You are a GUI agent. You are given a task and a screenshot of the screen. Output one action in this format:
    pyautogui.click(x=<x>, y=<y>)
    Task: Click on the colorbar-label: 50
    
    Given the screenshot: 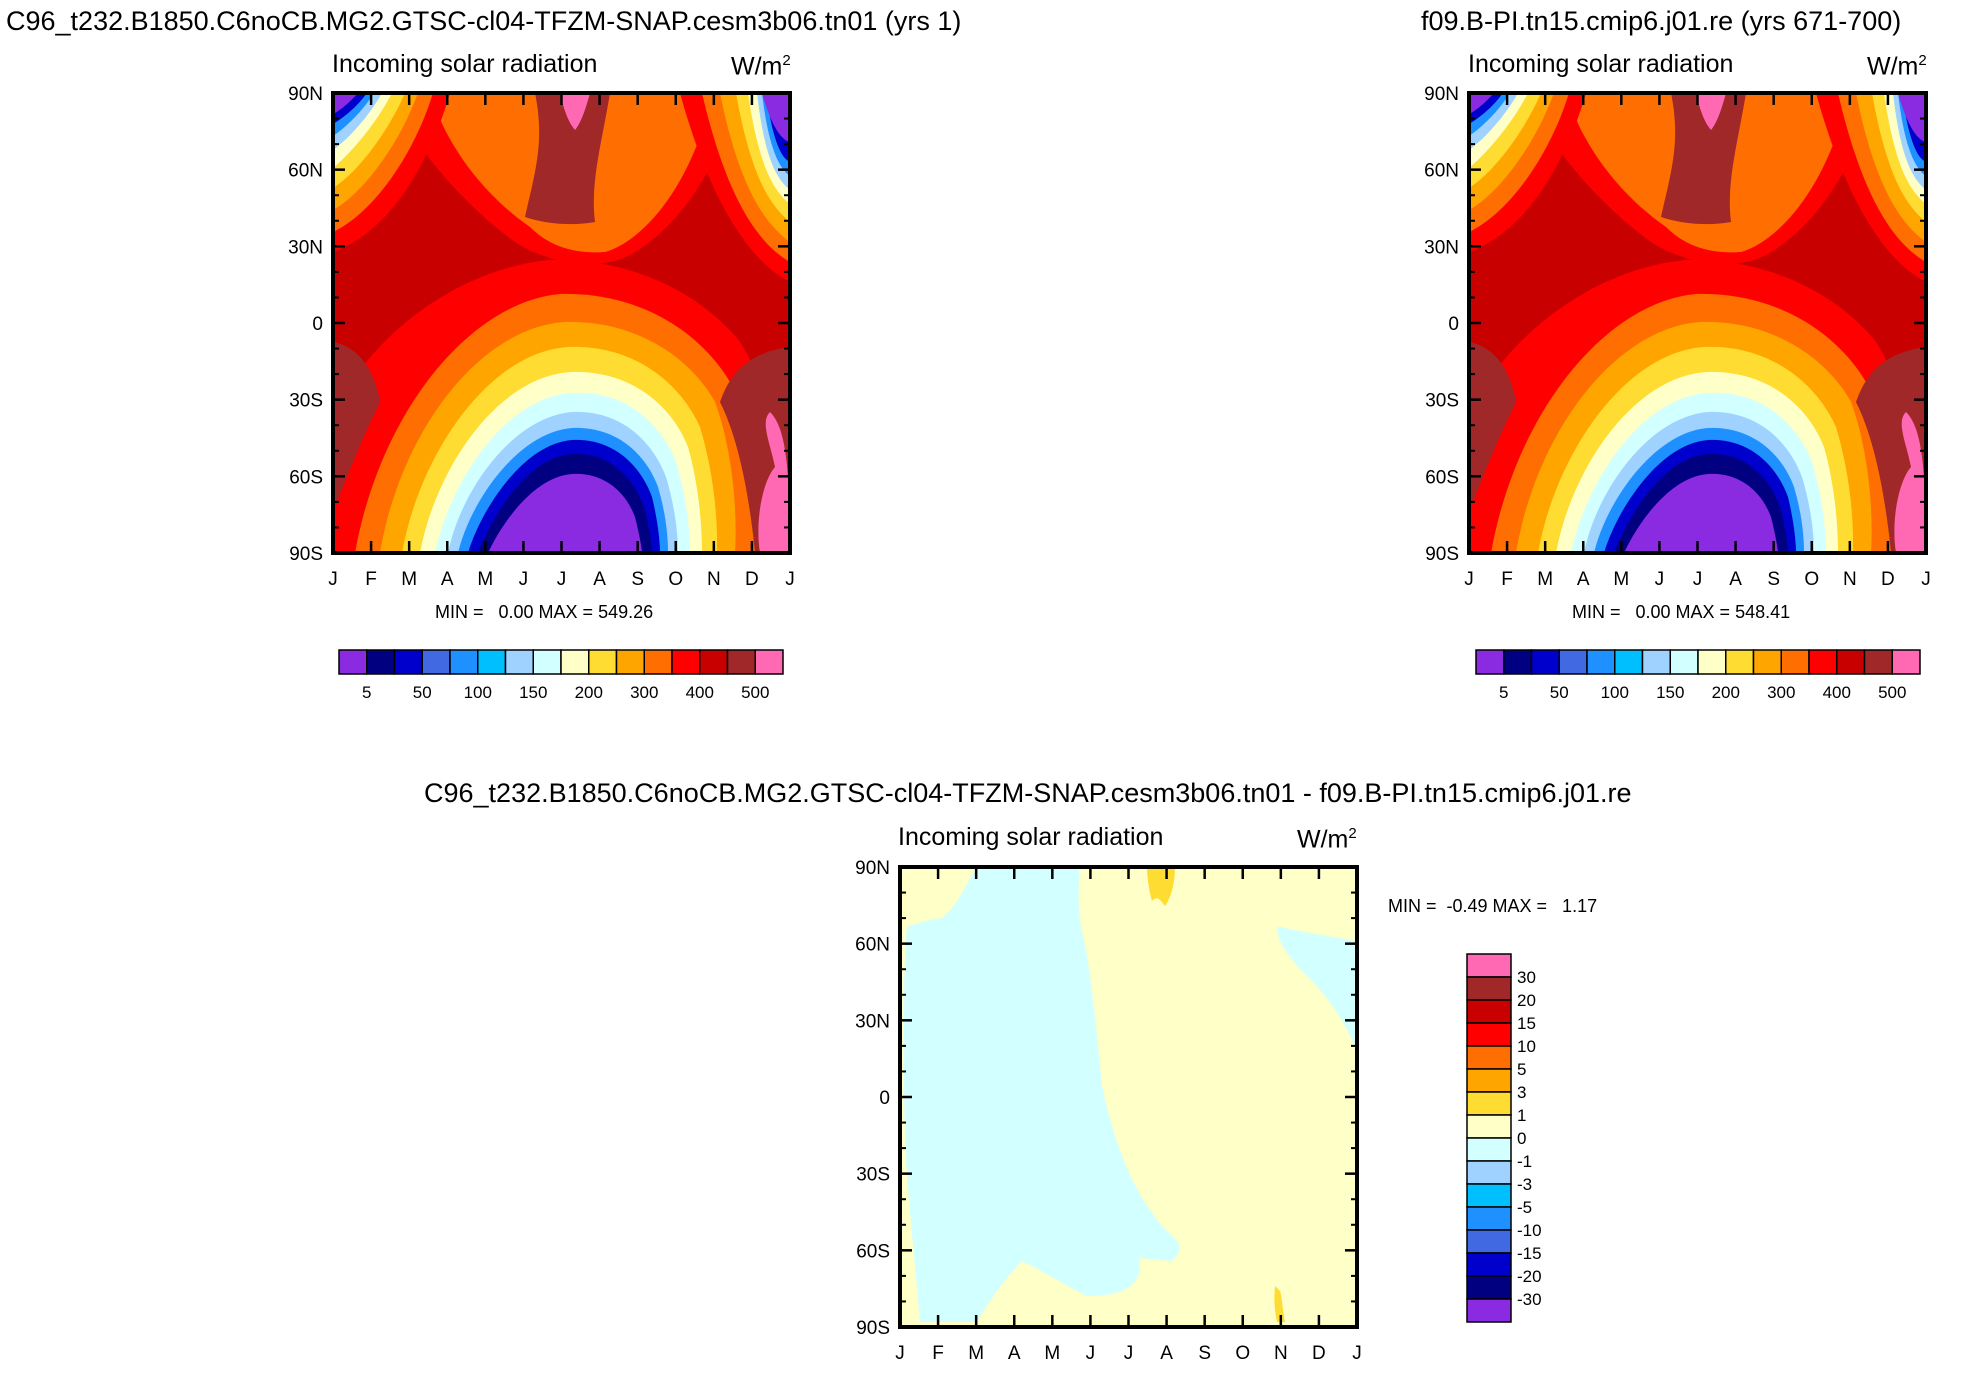 What is the action you would take?
    pyautogui.click(x=1559, y=692)
    